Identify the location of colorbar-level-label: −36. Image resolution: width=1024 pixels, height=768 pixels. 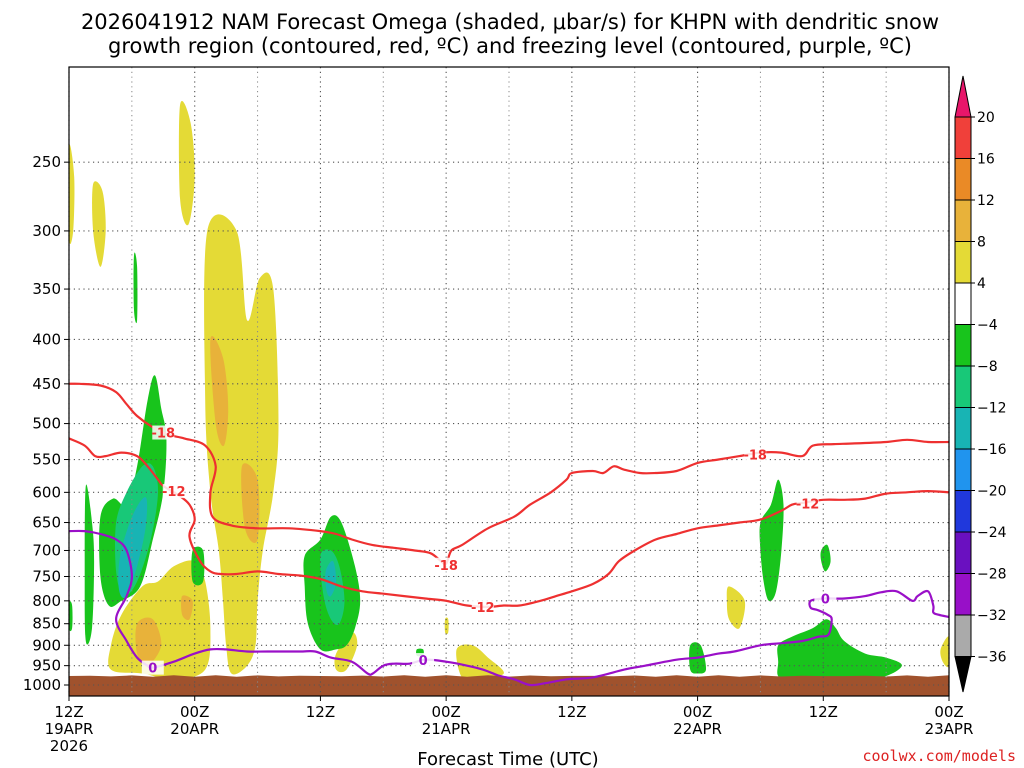
(992, 658).